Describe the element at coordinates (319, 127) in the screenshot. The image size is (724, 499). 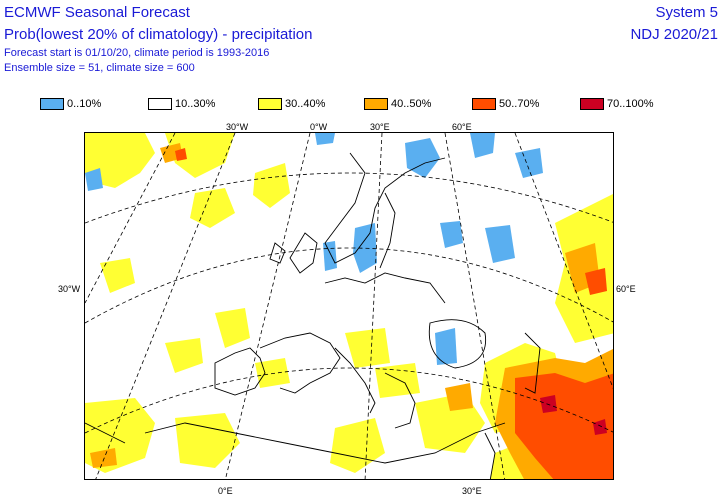
I see `lon-label-top: 0°W` at that location.